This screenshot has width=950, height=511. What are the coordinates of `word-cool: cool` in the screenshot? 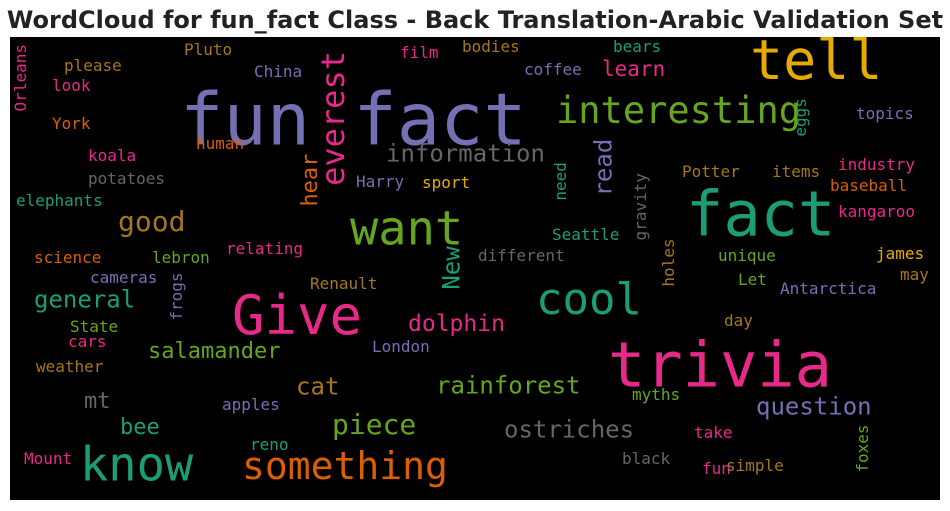 It's located at (589, 299).